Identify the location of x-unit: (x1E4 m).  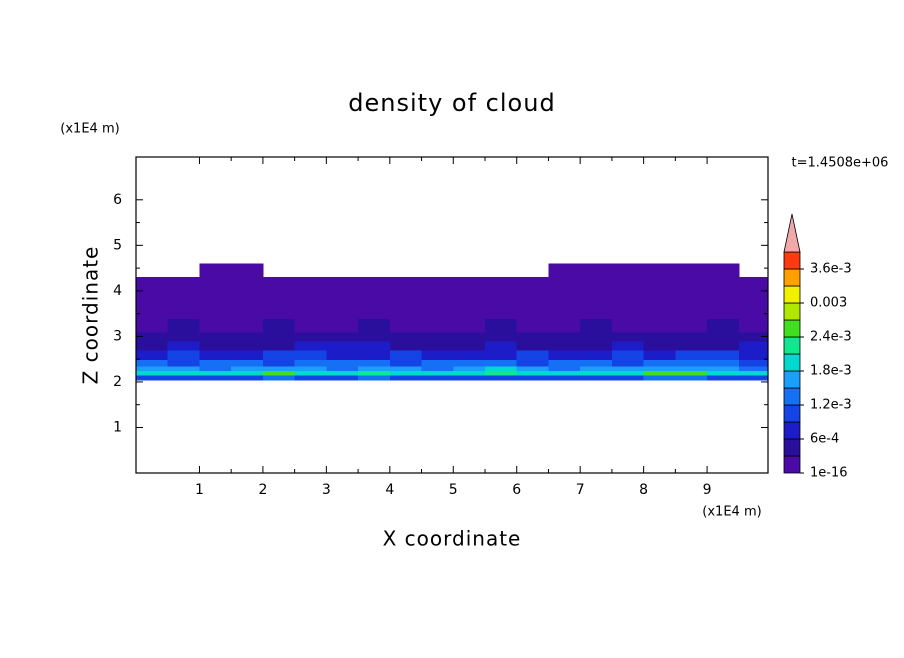
(731, 512).